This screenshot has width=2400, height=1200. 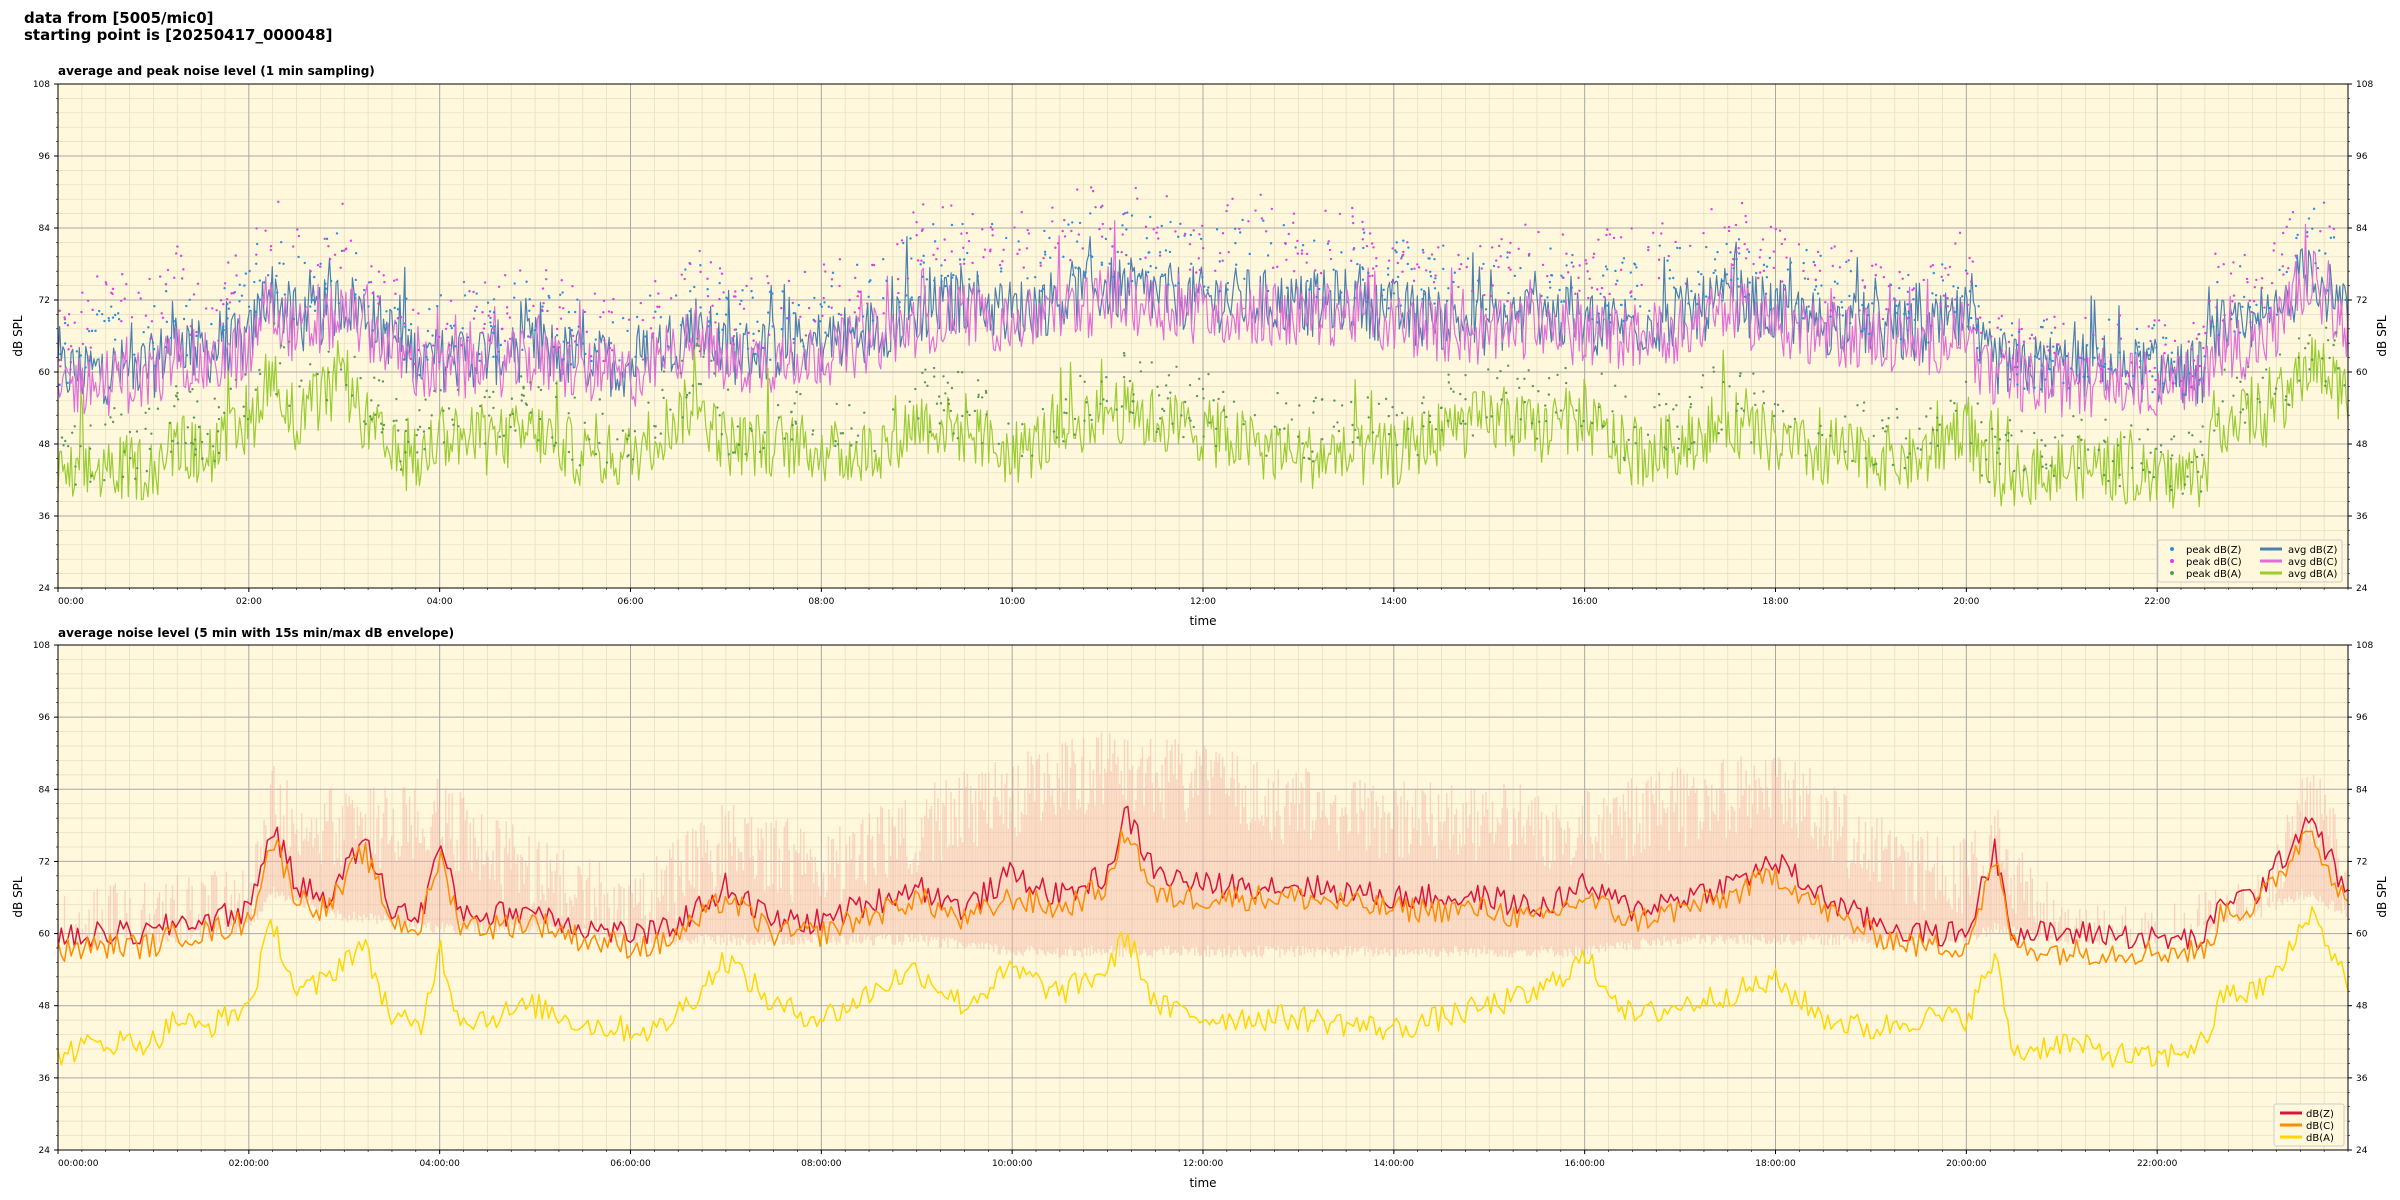 What do you see at coordinates (2361, 301) in the screenshot?
I see `y-tick-label-right: 72` at bounding box center [2361, 301].